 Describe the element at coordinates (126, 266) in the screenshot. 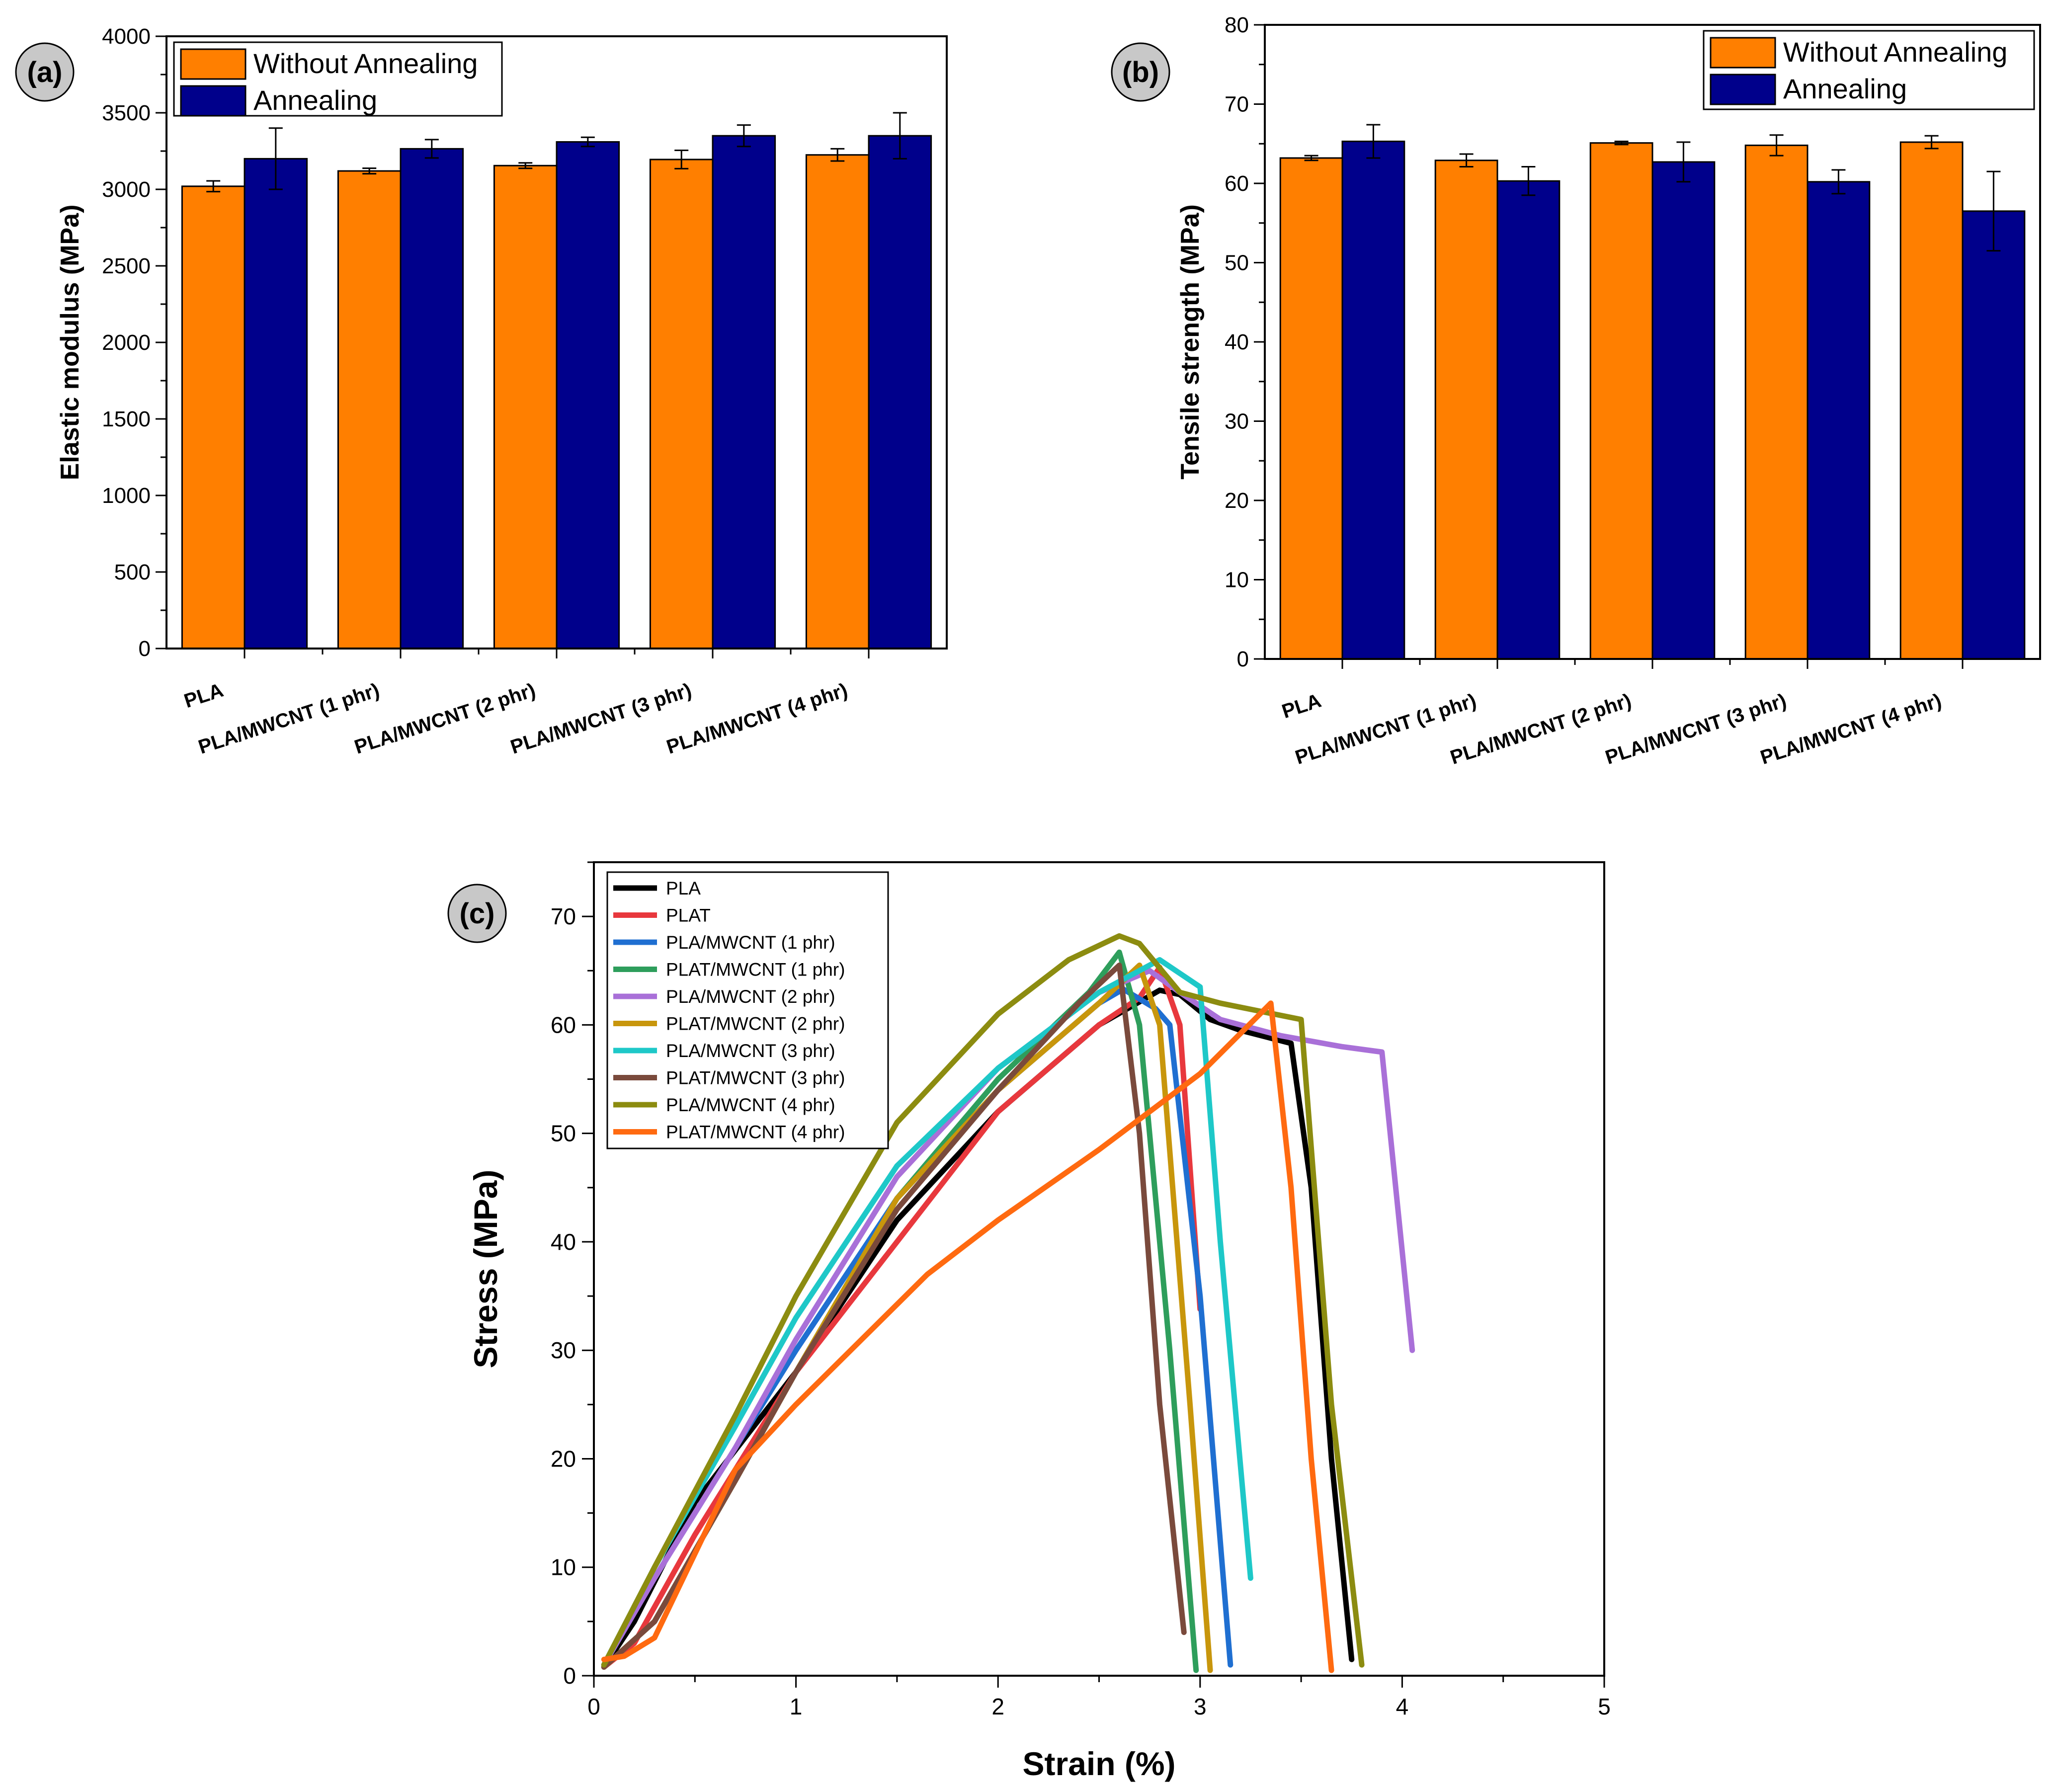

I see `y-tick-label: 2500` at that location.